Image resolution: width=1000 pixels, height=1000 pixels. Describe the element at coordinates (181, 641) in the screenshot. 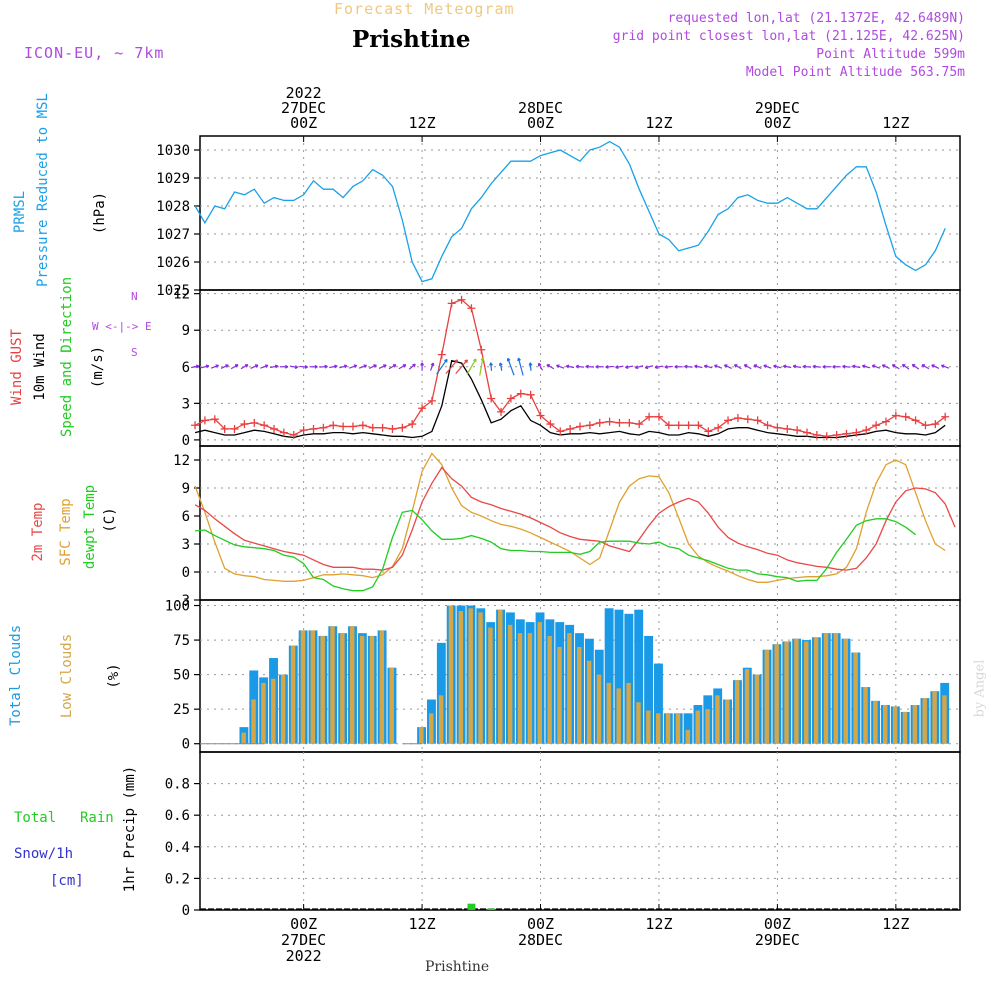

I see `y-tick-label: 75` at that location.